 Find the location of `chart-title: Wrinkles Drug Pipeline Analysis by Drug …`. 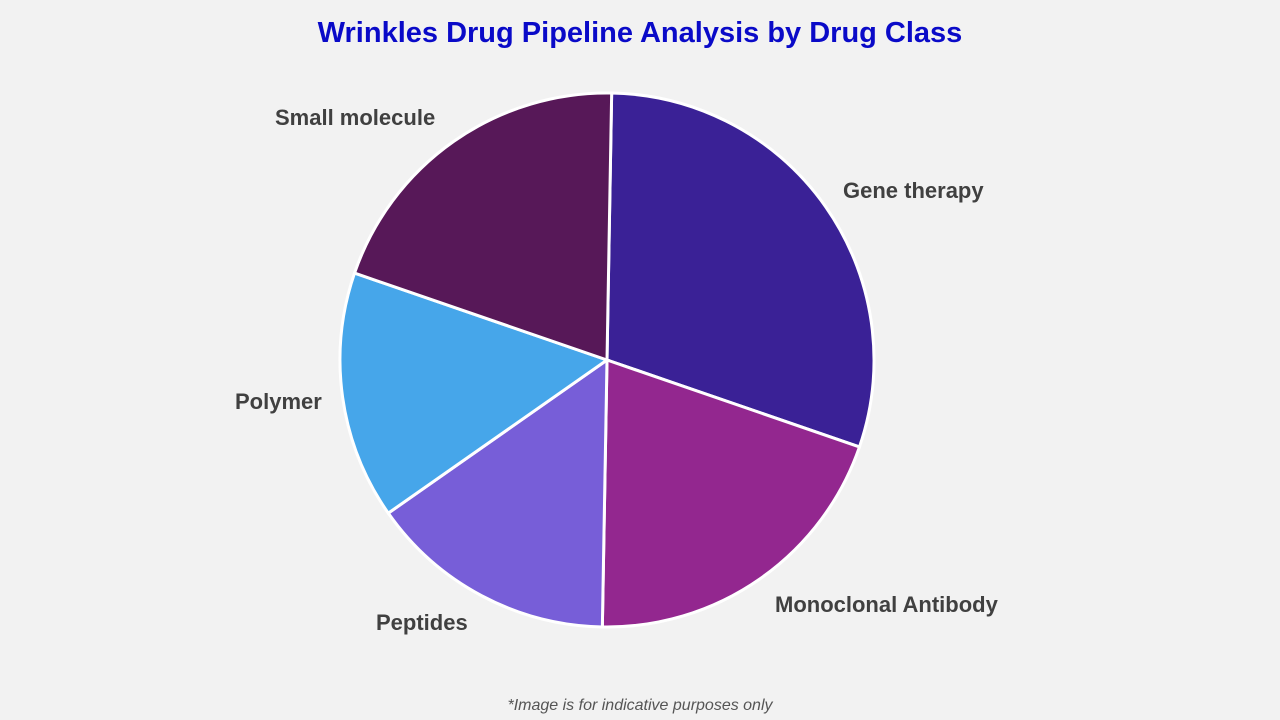

chart-title: Wrinkles Drug Pipeline Analysis by Drug … is located at coordinates (640, 33).